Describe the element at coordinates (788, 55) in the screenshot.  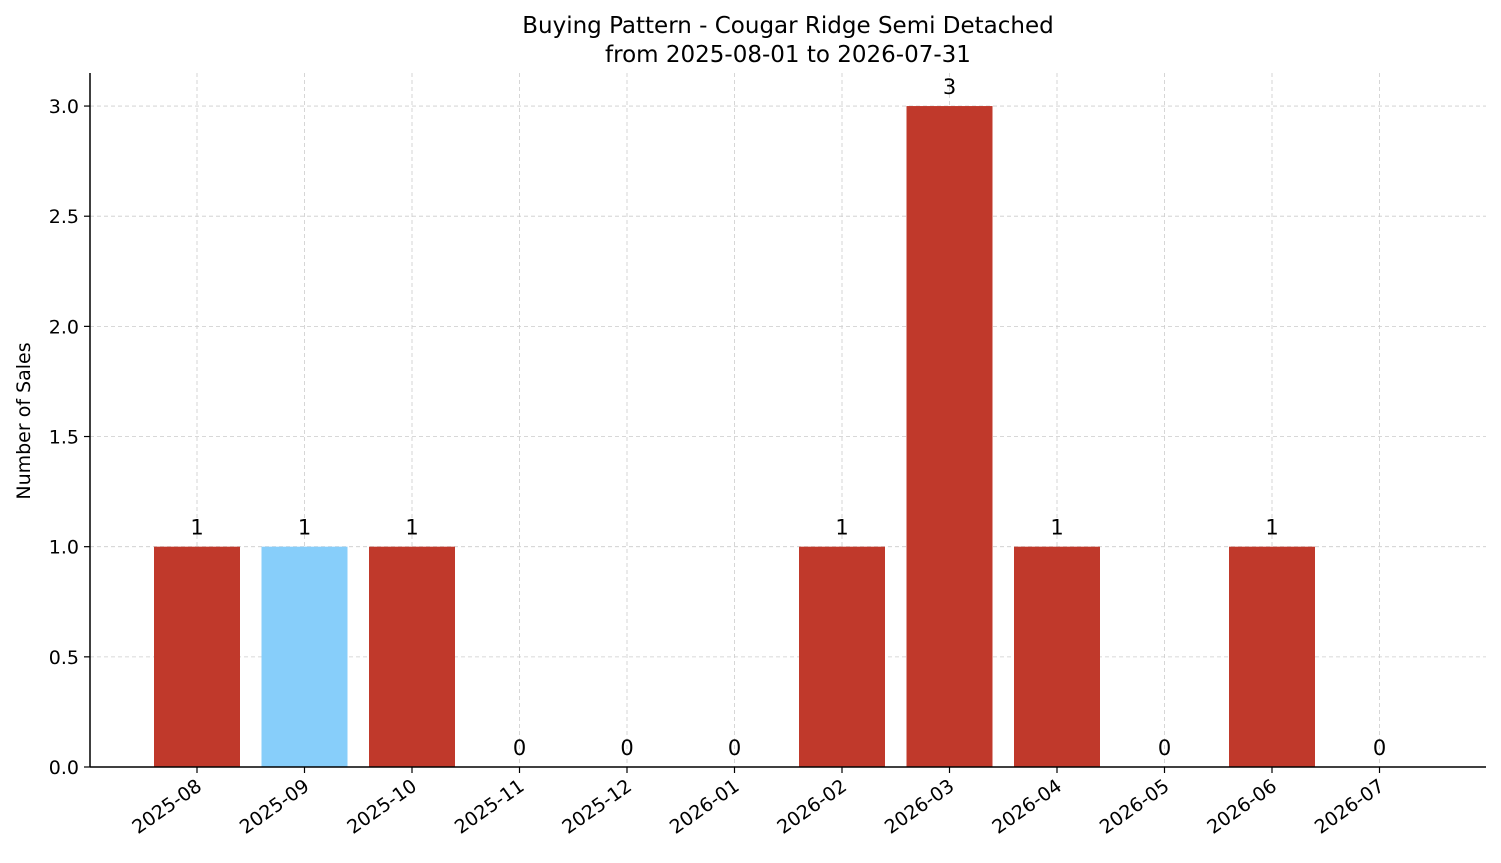
I see `chart-subtitle: from 2025-08-01 to 2026-07-31` at that location.